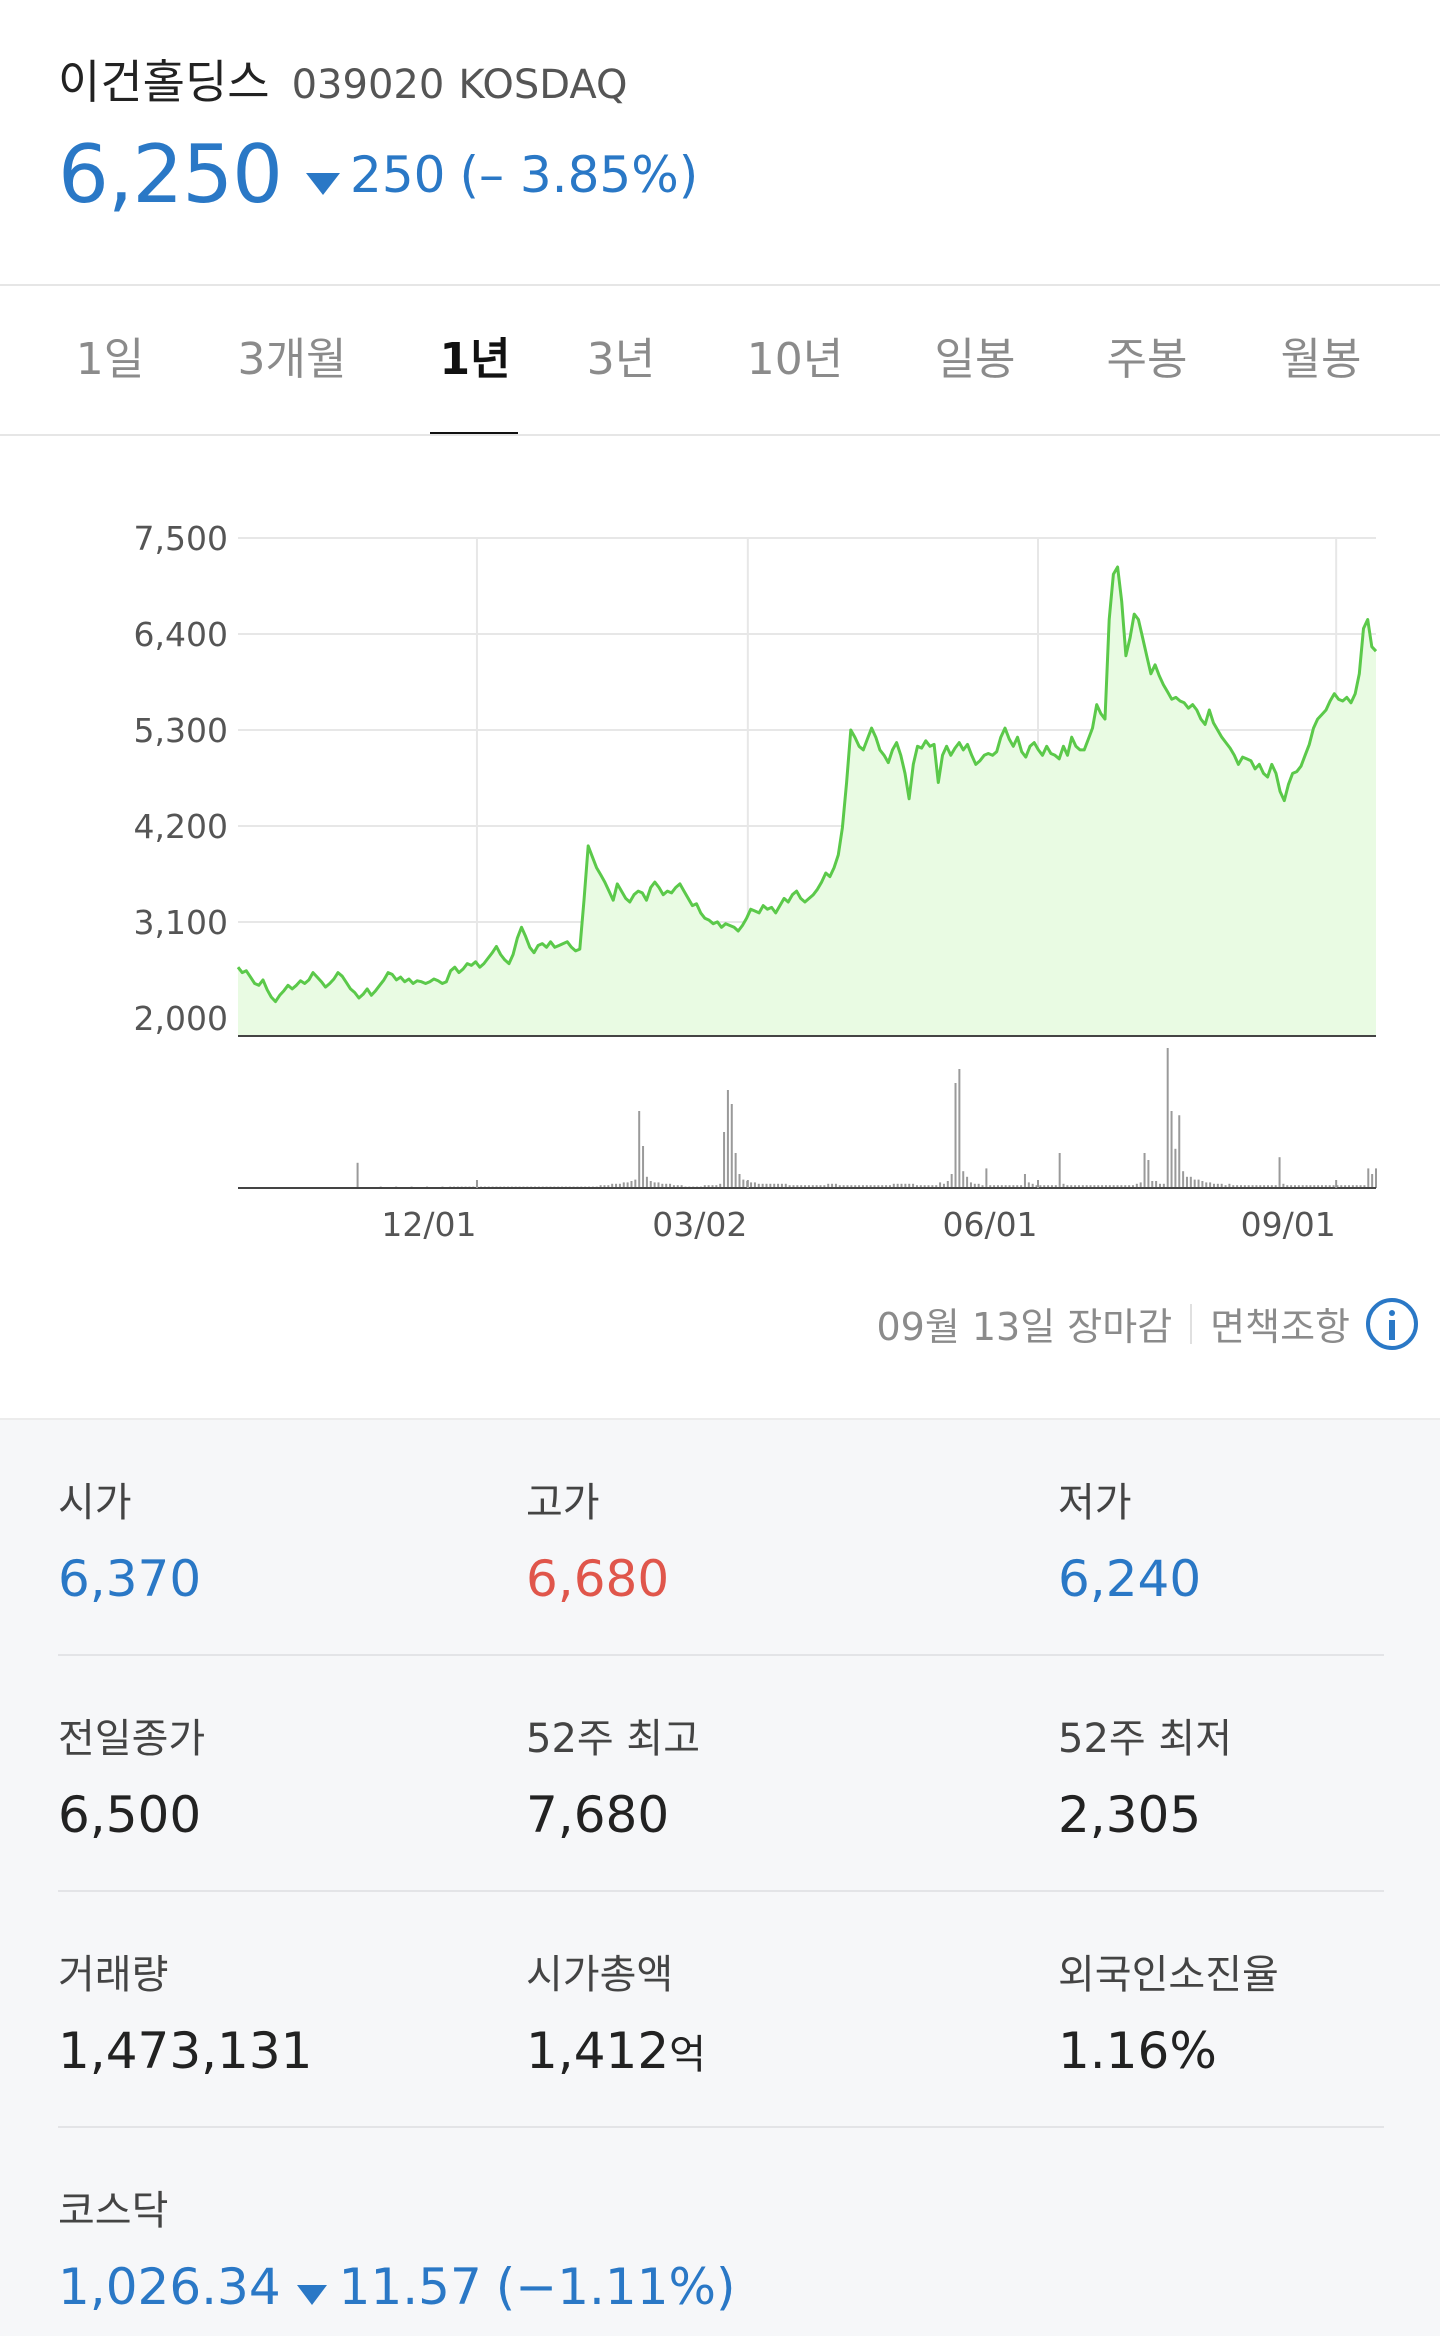 The width and height of the screenshot is (1440, 2336). What do you see at coordinates (598, 1815) in the screenshot?
I see `stat-value: 7,680` at bounding box center [598, 1815].